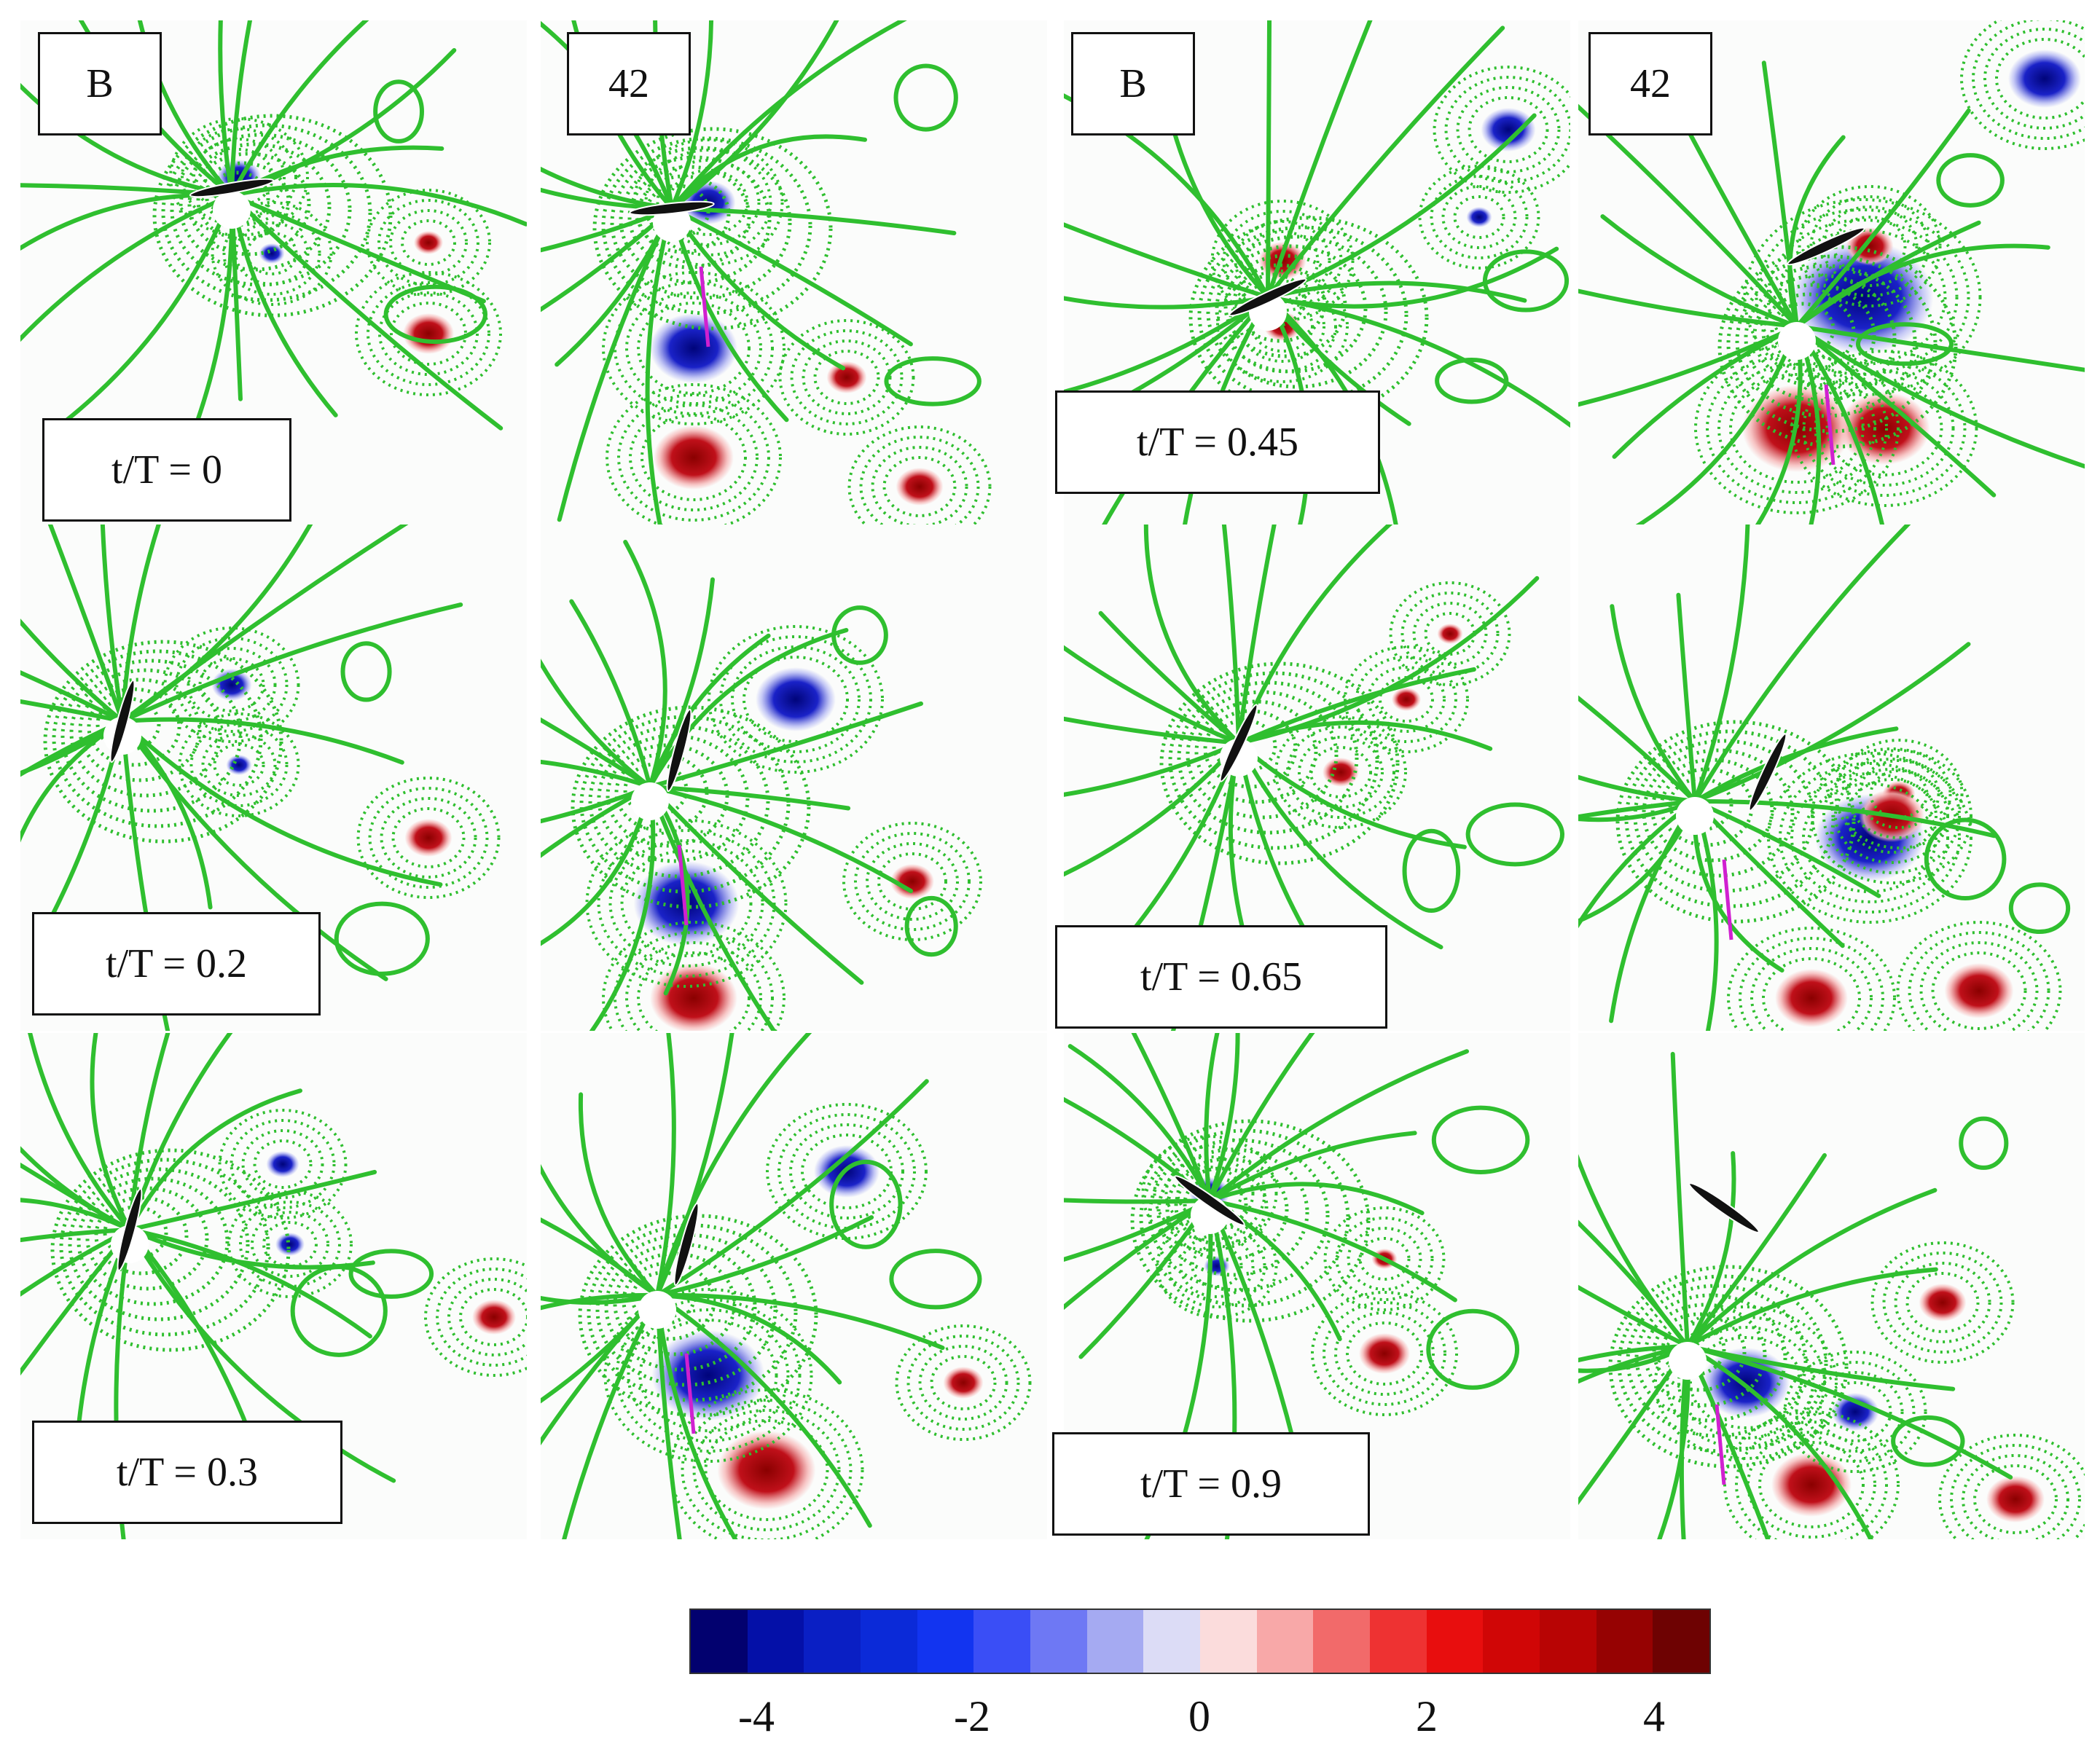 The width and height of the screenshot is (2100, 1744). What do you see at coordinates (177, 964) in the screenshot?
I see `time-label-0.2: t/T = 0.2` at bounding box center [177, 964].